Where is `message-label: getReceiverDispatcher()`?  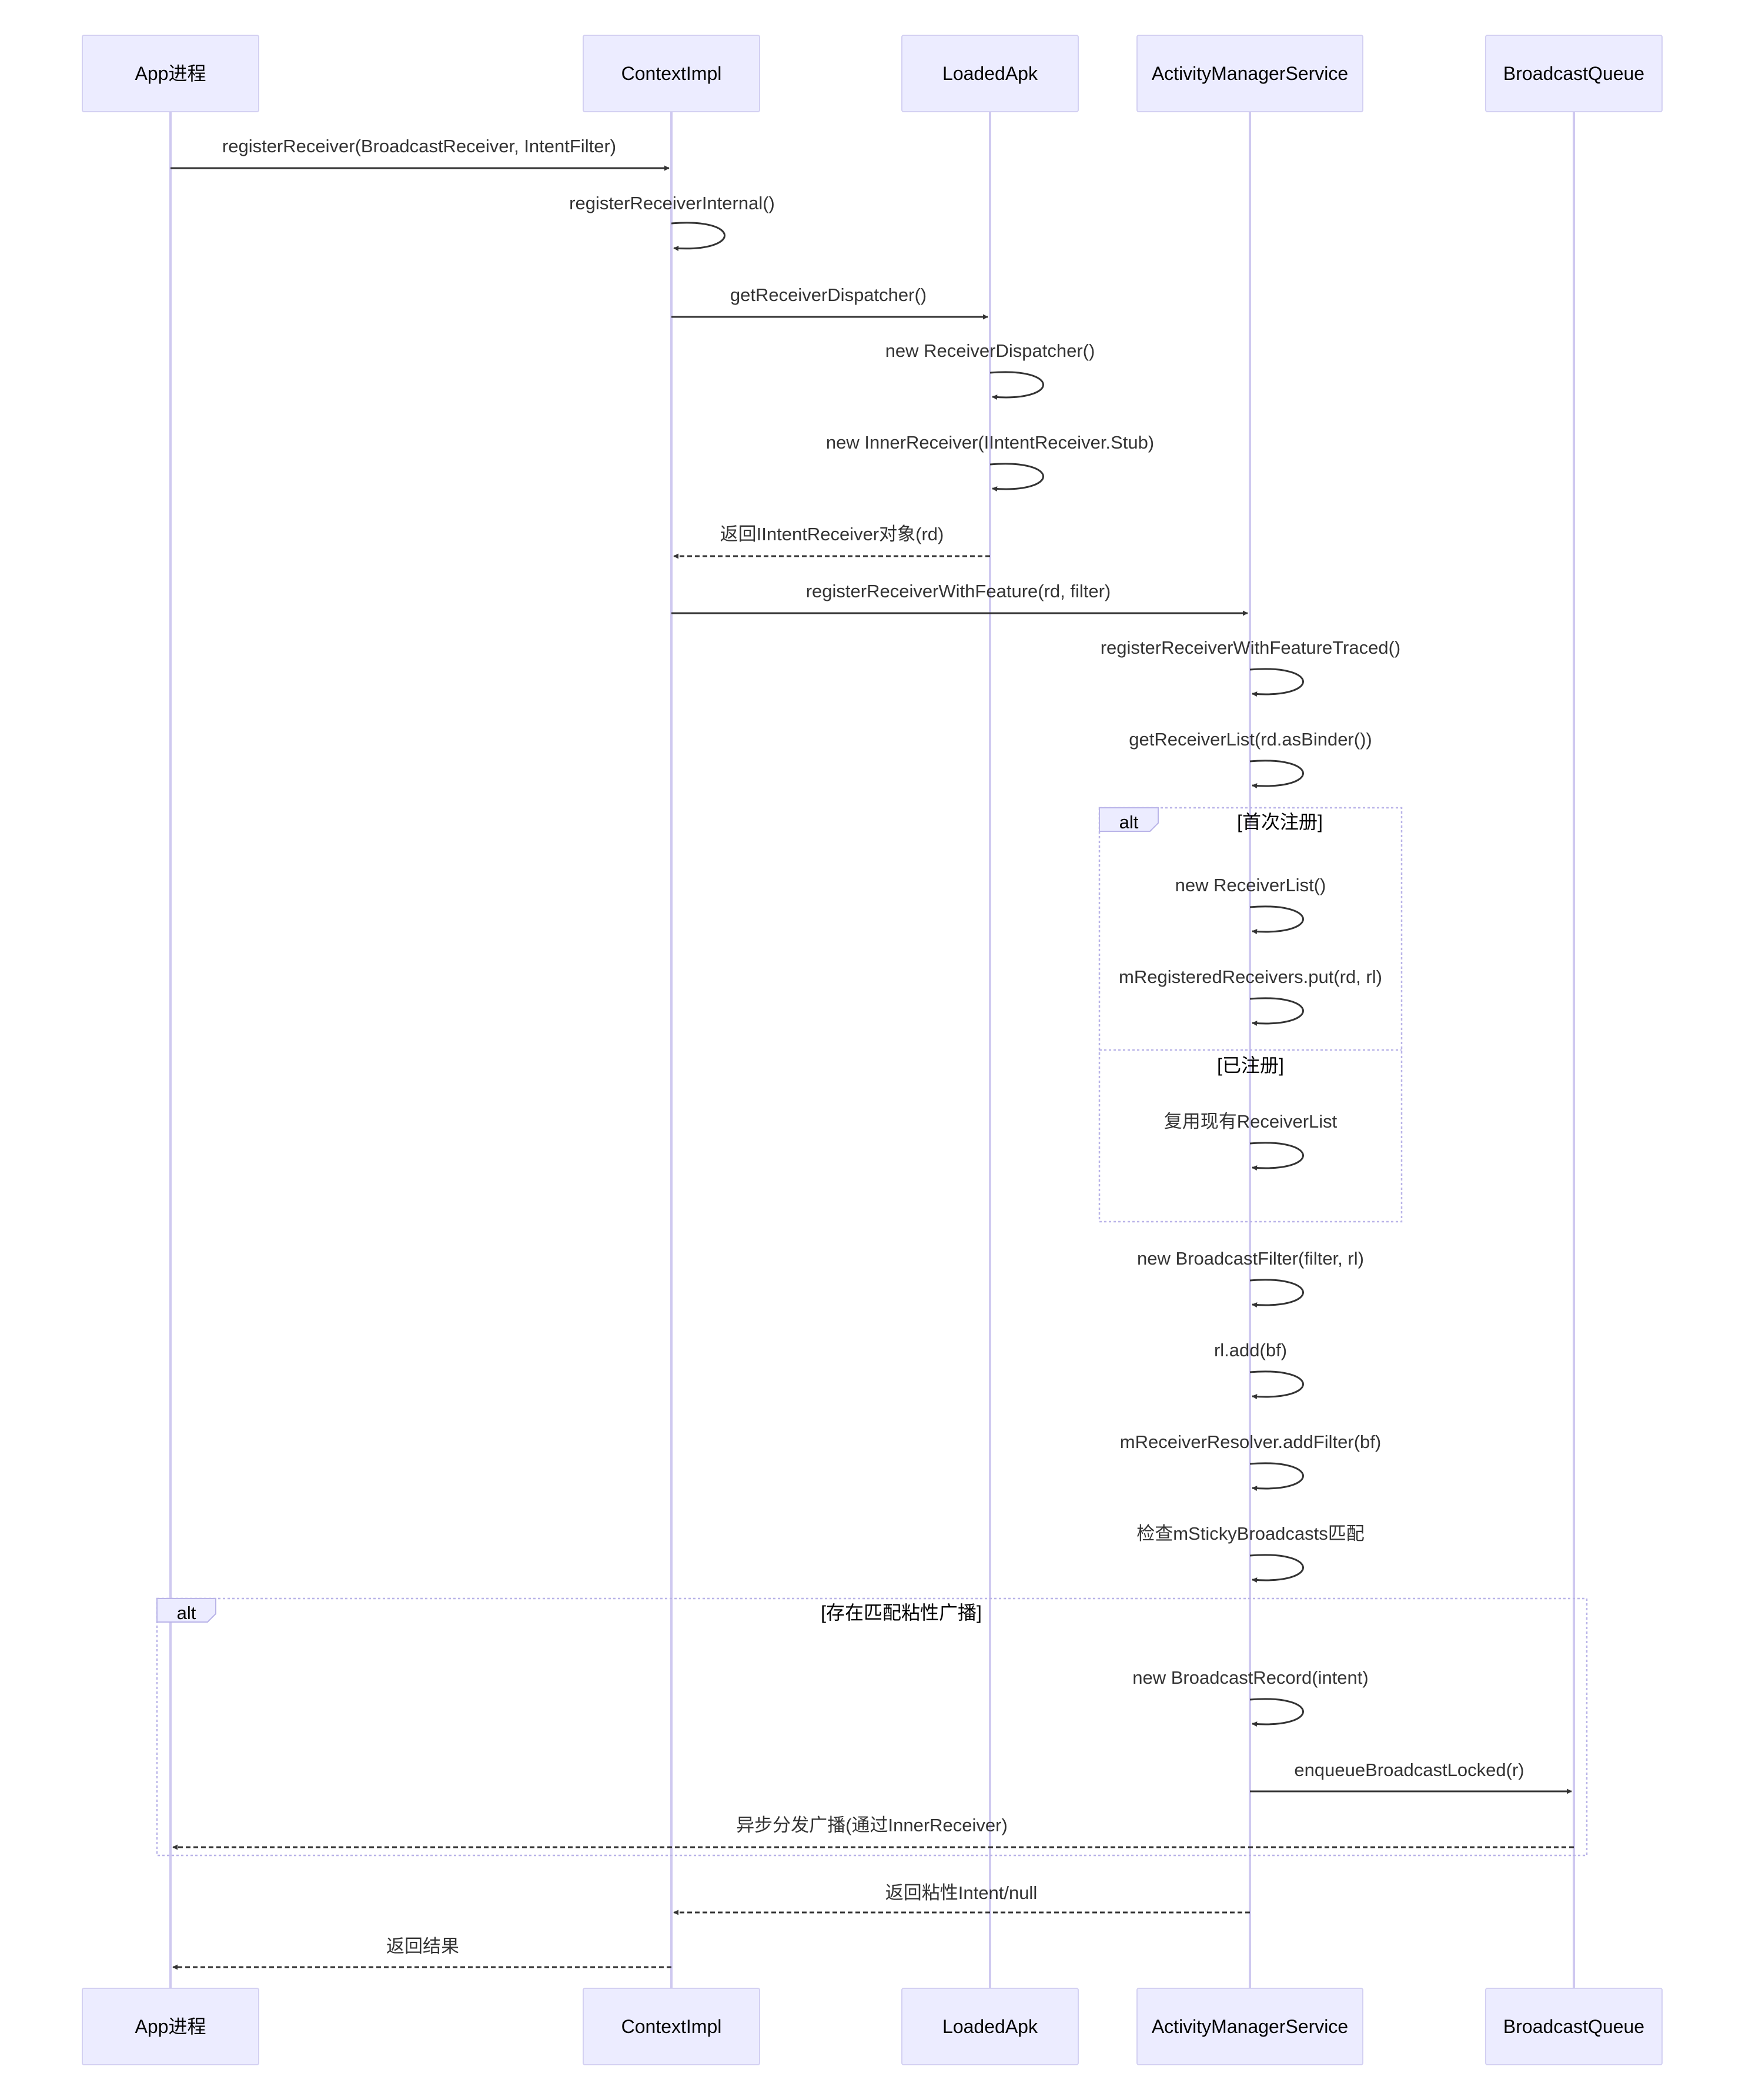 message-label: getReceiverDispatcher() is located at coordinates (828, 295).